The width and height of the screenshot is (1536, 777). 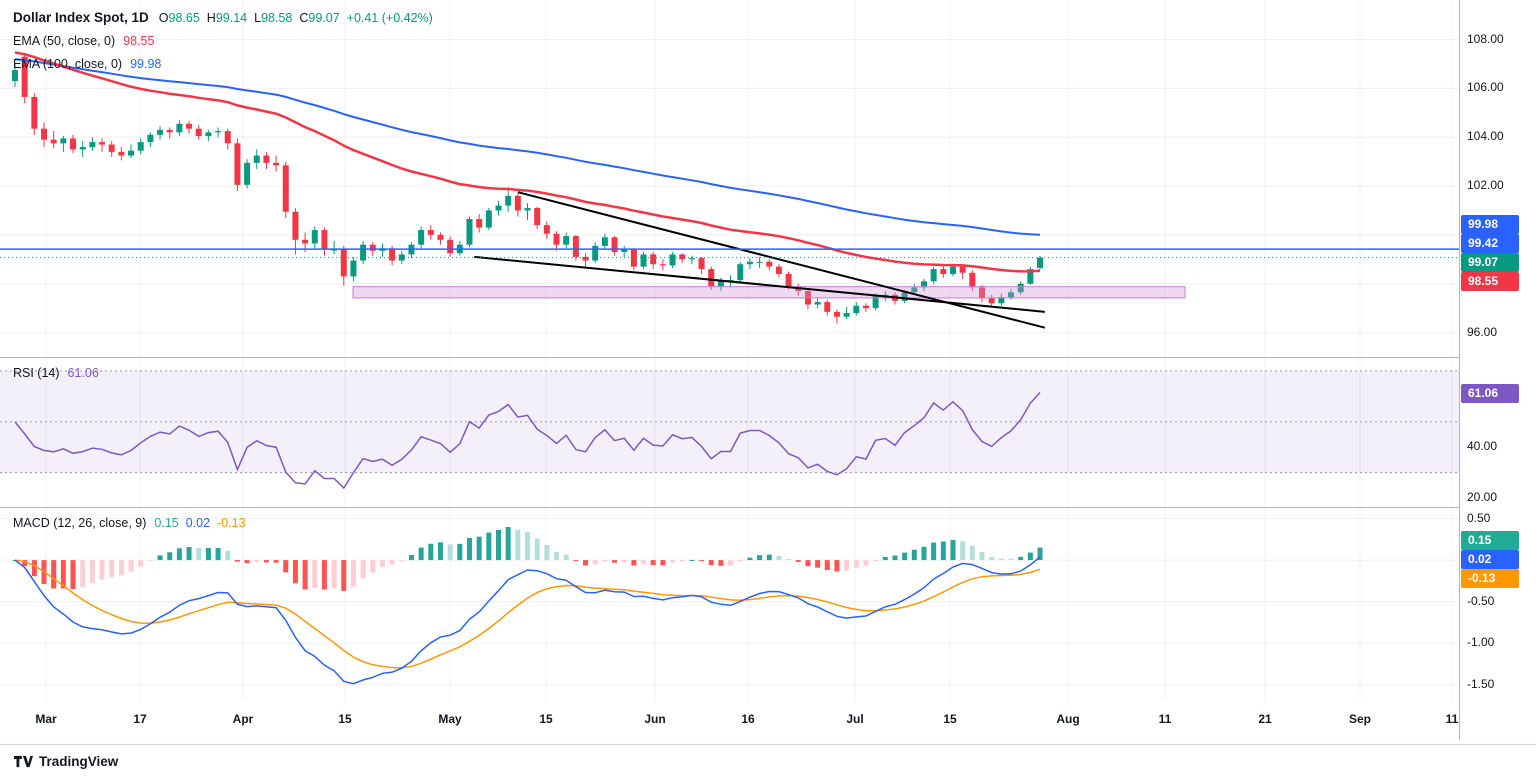 What do you see at coordinates (729, 722) in the screenshot?
I see `time-axis: Mar 17 Apr 15 May 15 Jun 16 Jul 15 Aug 11 21 Sep 11` at bounding box center [729, 722].